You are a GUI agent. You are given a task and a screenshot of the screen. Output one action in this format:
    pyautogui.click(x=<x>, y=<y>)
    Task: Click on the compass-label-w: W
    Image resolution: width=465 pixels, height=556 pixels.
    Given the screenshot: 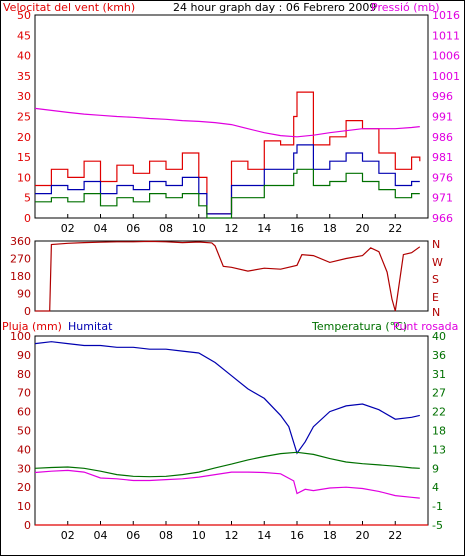 What is the action you would take?
    pyautogui.click(x=437, y=262)
    